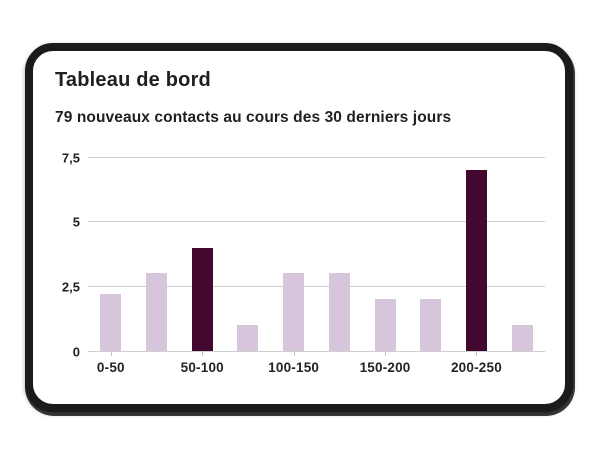  What do you see at coordinates (202, 367) in the screenshot?
I see `x-tick-label-50-100: 50-100` at bounding box center [202, 367].